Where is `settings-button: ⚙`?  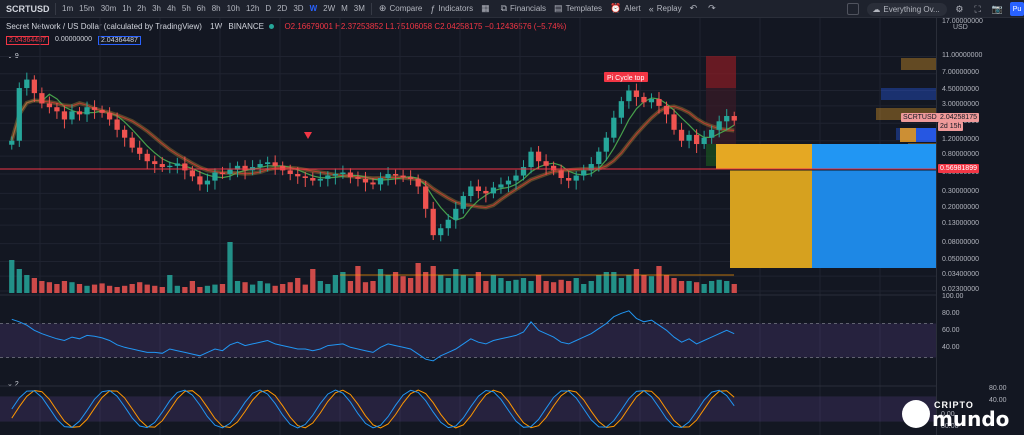 settings-button: ⚙ is located at coordinates (960, 9).